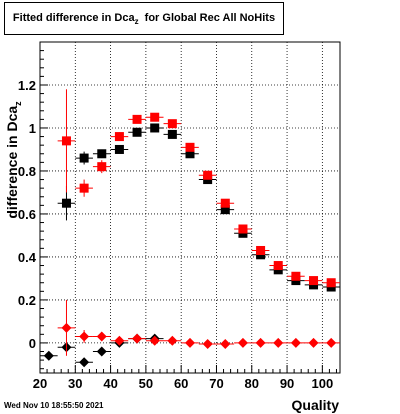 The height and width of the screenshot is (414, 400). Describe the element at coordinates (27, 85) in the screenshot. I see `y-tick-label: 1.2` at that location.